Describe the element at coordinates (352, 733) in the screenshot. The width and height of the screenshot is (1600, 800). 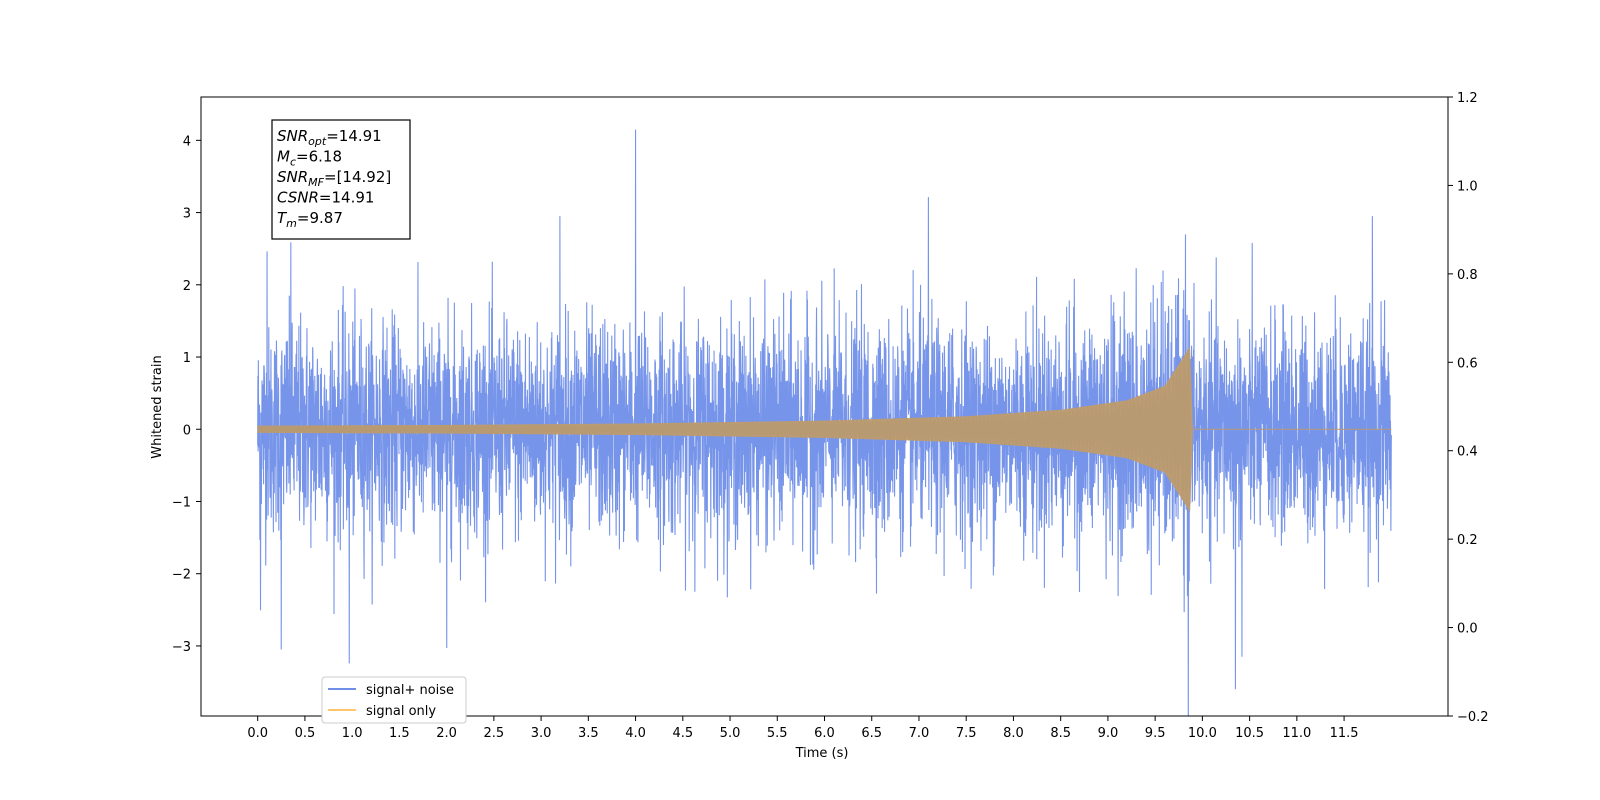
I see `x-tick-label: 1.0` at that location.